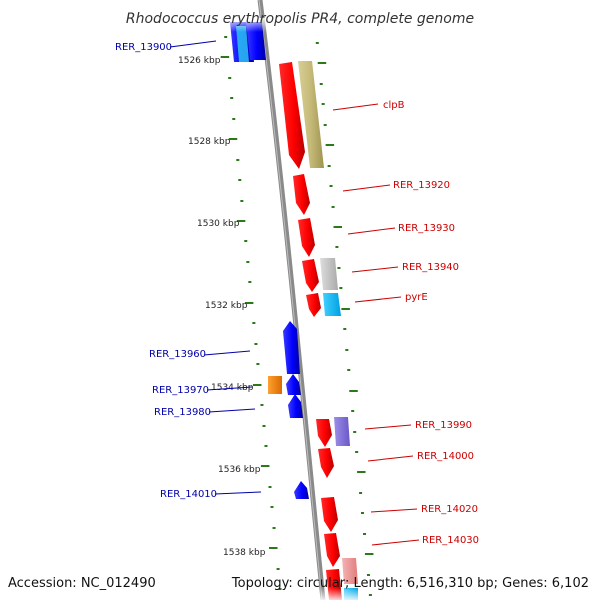 Image resolution: width=600 pixels, height=600 pixels. Describe the element at coordinates (329, 514) in the screenshot. I see `gene-rer-14020-arrow` at that location.